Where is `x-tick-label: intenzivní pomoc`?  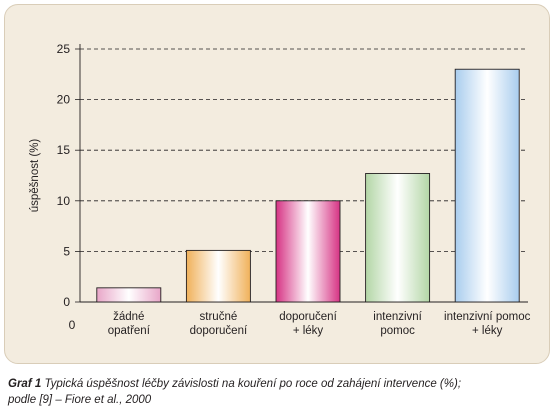
x-tick-label: intenzivní pomoc is located at coordinates (487, 317).